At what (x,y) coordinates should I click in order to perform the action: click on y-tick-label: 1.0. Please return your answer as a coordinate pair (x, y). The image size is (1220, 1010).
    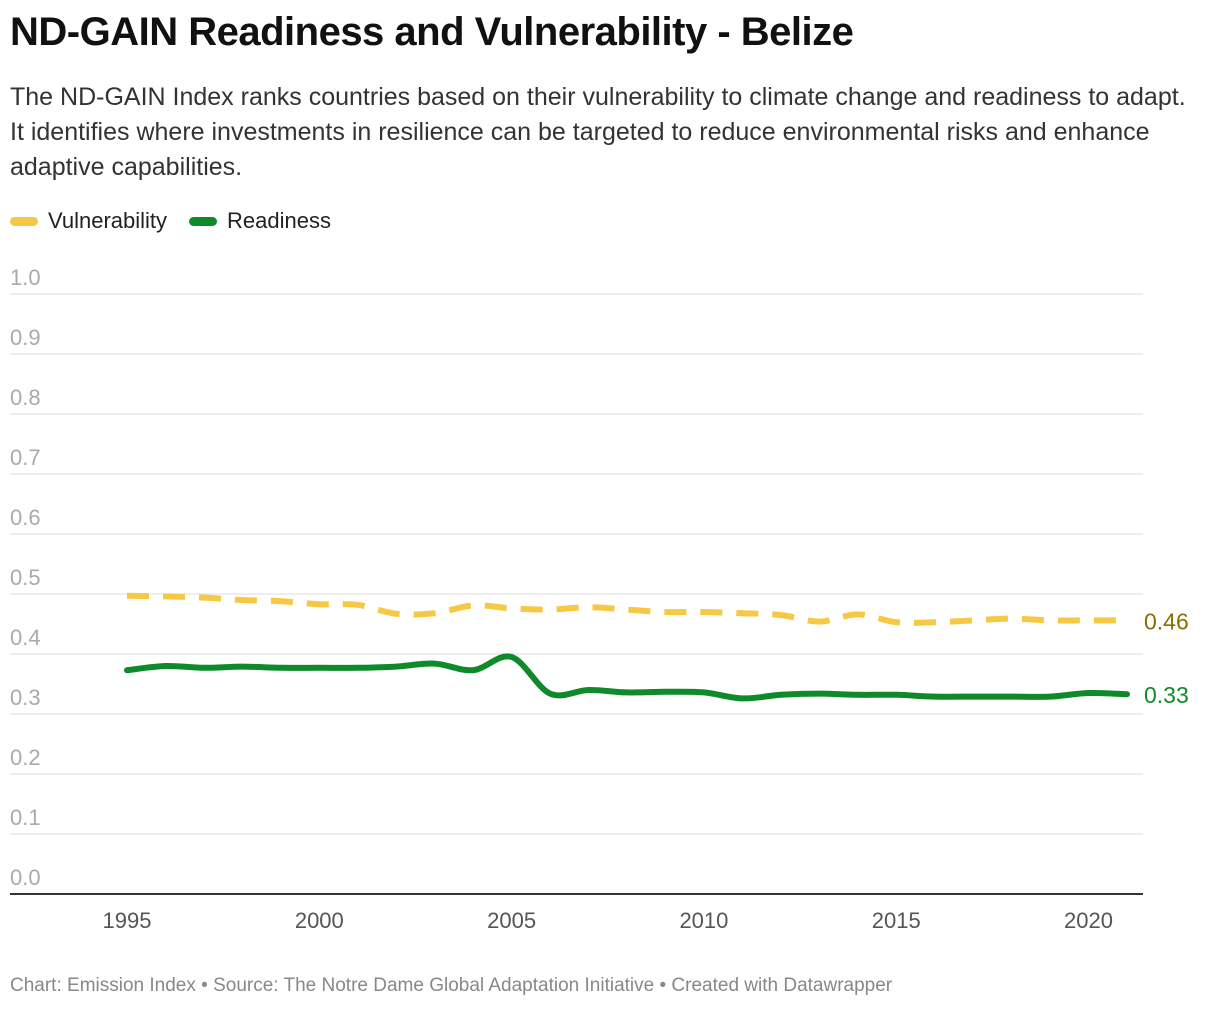
    Looking at the image, I should click on (25, 277).